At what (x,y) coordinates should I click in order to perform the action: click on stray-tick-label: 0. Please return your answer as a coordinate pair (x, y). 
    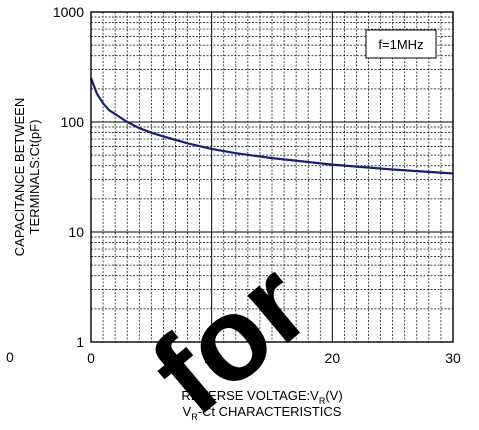
    Looking at the image, I should click on (10, 357).